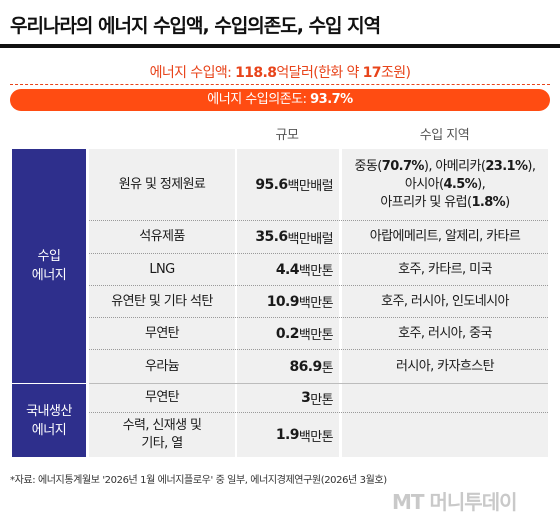 The width and height of the screenshot is (560, 523). Describe the element at coordinates (294, 238) in the screenshot. I see `table-row-value: 35.6 백만배럴` at that location.